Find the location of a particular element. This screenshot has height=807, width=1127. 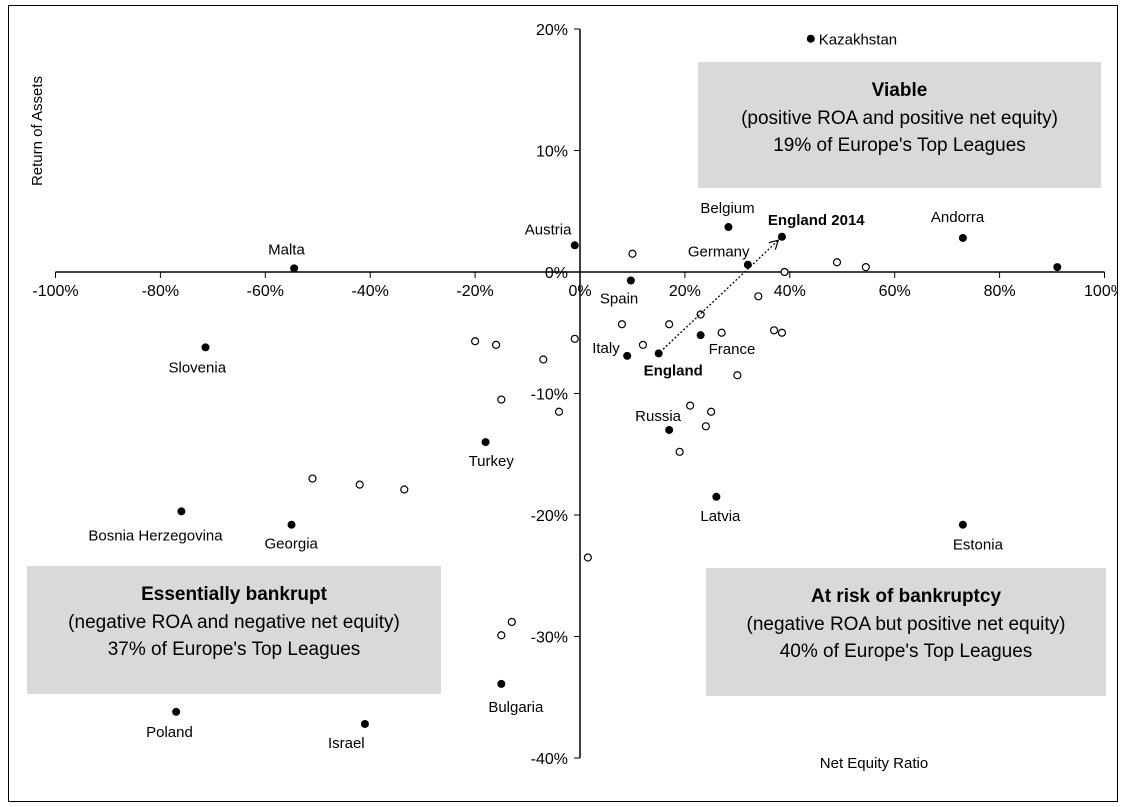

x-tick-label: 20% is located at coordinates (685, 291).